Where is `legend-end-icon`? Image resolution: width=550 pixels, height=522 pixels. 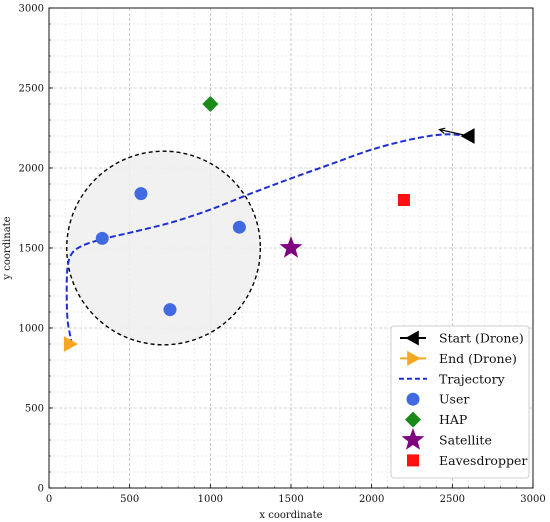 legend-end-icon is located at coordinates (414, 358).